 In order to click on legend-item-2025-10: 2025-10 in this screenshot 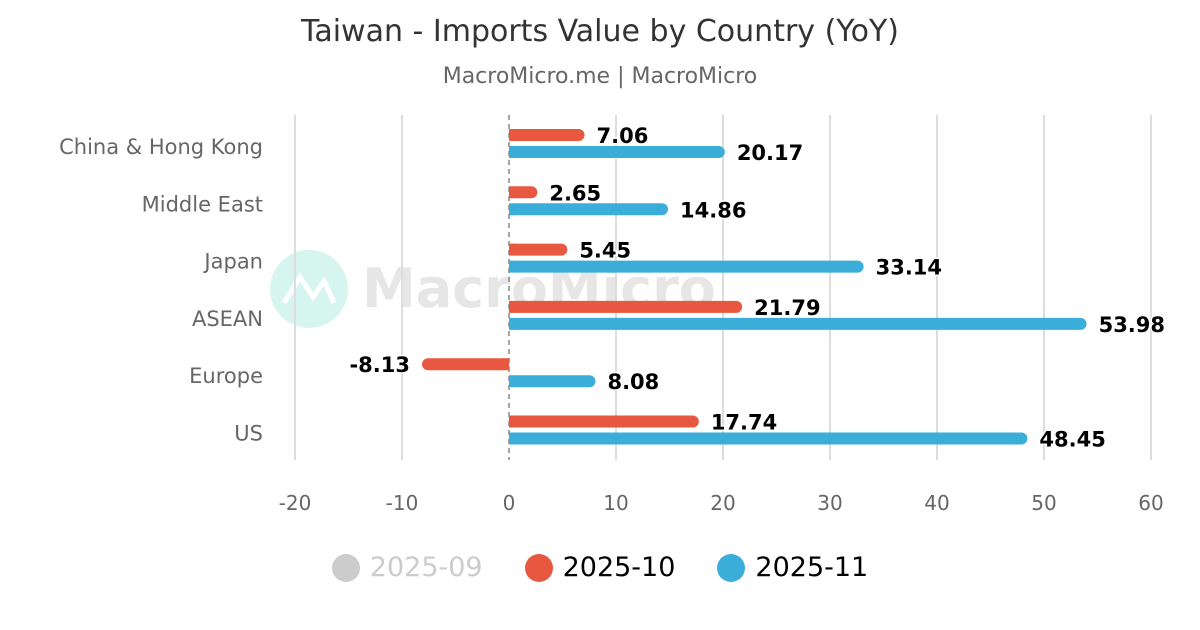, I will do `click(600, 567)`.